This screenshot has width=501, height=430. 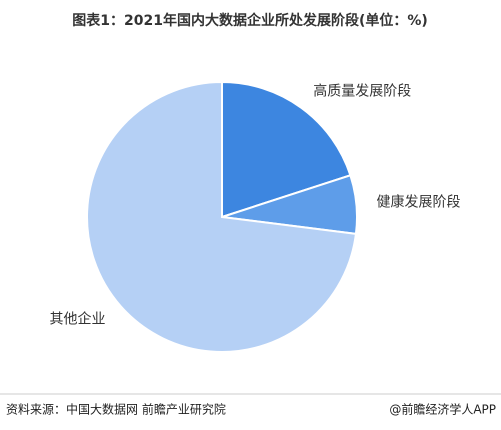 What do you see at coordinates (362, 90) in the screenshot?
I see `slice-label: 高质量发展阶段` at bounding box center [362, 90].